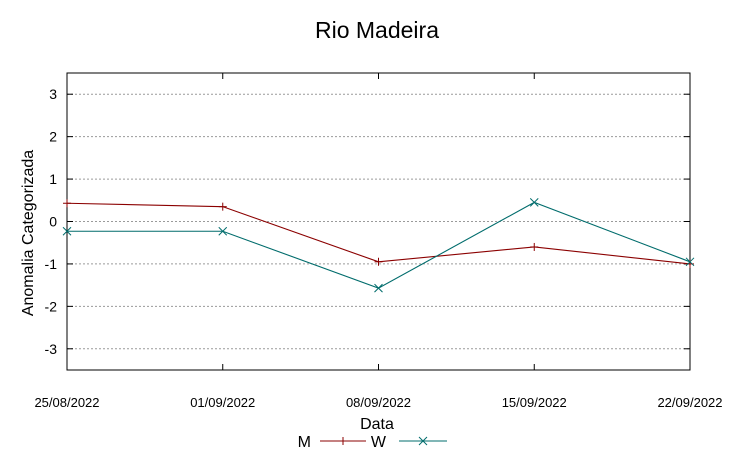 Image resolution: width=753 pixels, height=459 pixels. I want to click on y-tick-label: 1, so click(53, 179).